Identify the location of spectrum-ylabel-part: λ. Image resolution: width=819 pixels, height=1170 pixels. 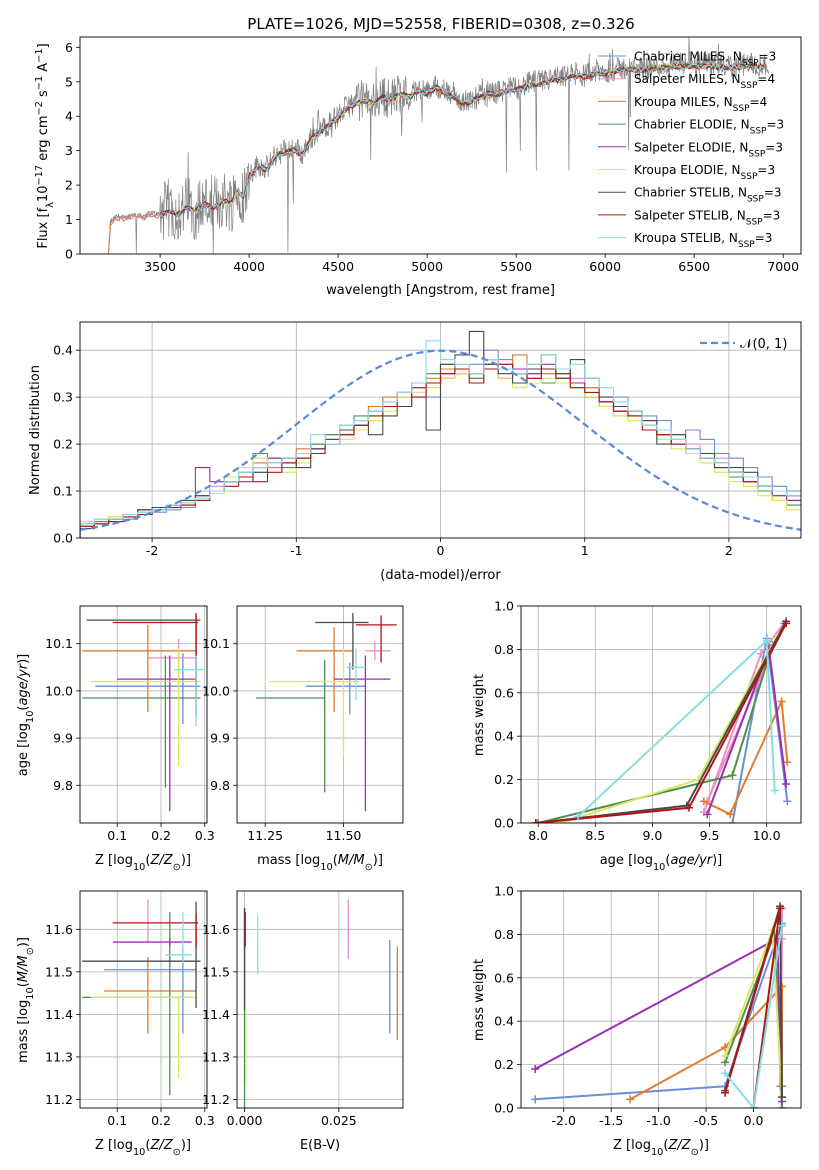
(50, 205).